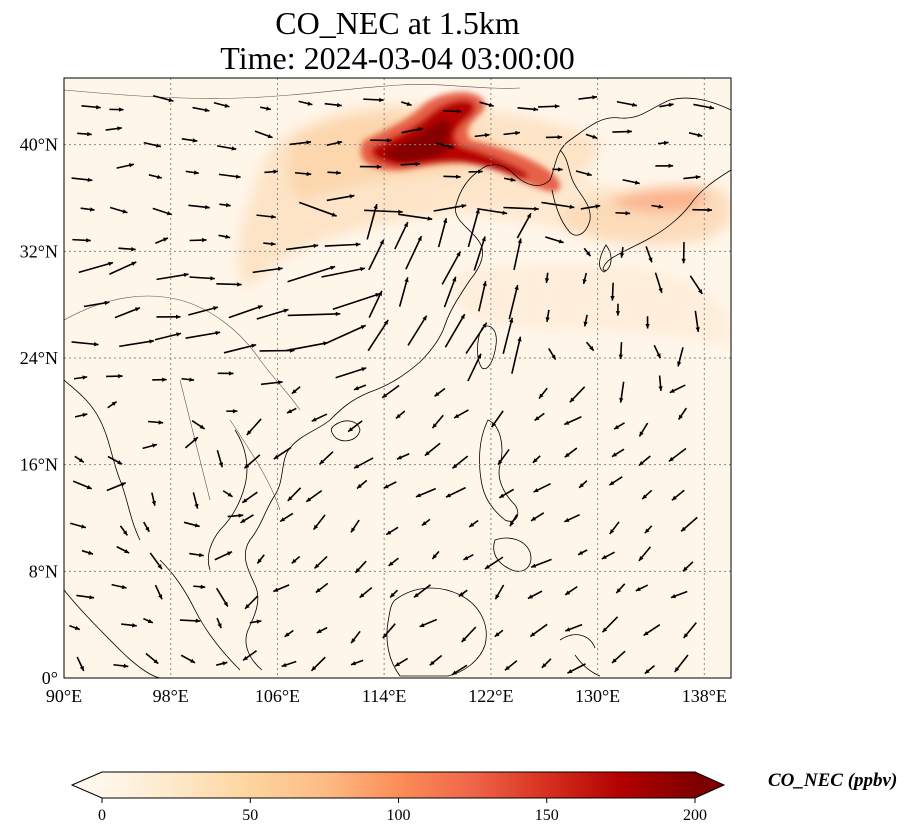 This screenshot has height=836, width=920. I want to click on coastline-korea, so click(571, 192).